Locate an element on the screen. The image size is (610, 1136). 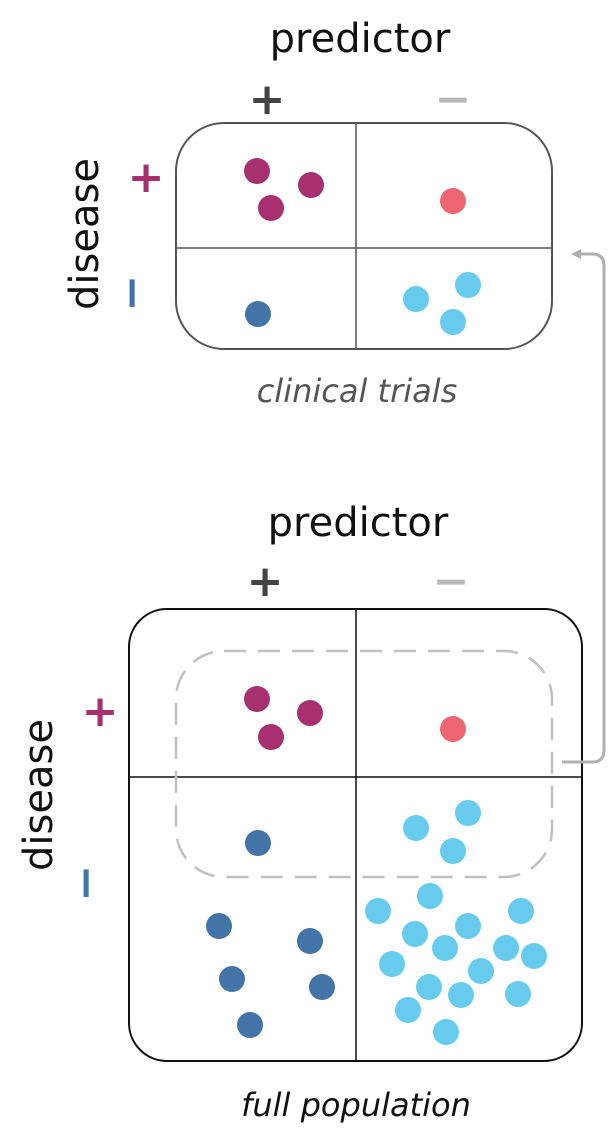
top-false-negative-dots is located at coordinates (258, 314).